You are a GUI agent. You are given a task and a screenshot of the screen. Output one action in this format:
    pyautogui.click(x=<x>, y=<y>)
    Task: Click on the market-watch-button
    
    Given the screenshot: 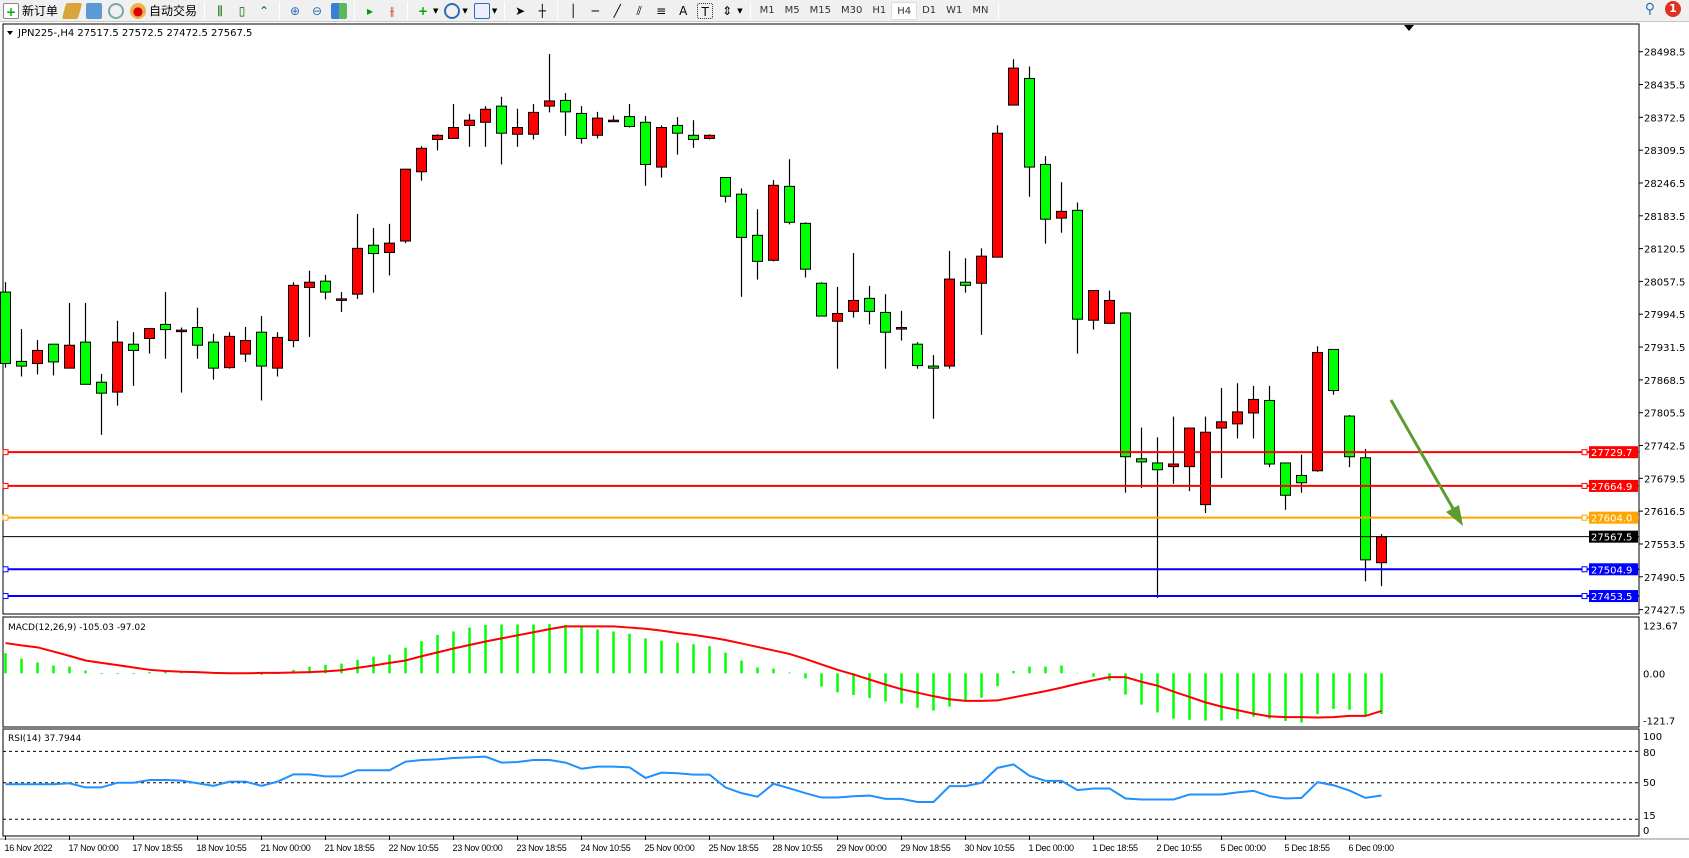 What is the action you would take?
    pyautogui.click(x=94, y=11)
    